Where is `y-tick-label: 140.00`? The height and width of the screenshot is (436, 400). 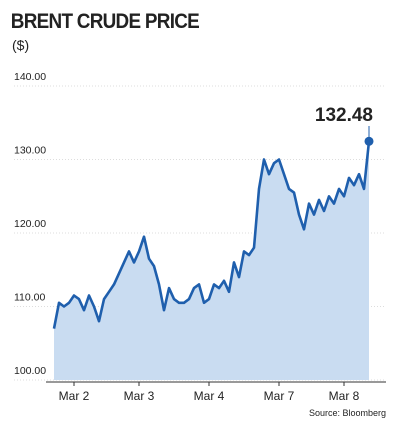 y-tick-label: 140.00 is located at coordinates (30, 77).